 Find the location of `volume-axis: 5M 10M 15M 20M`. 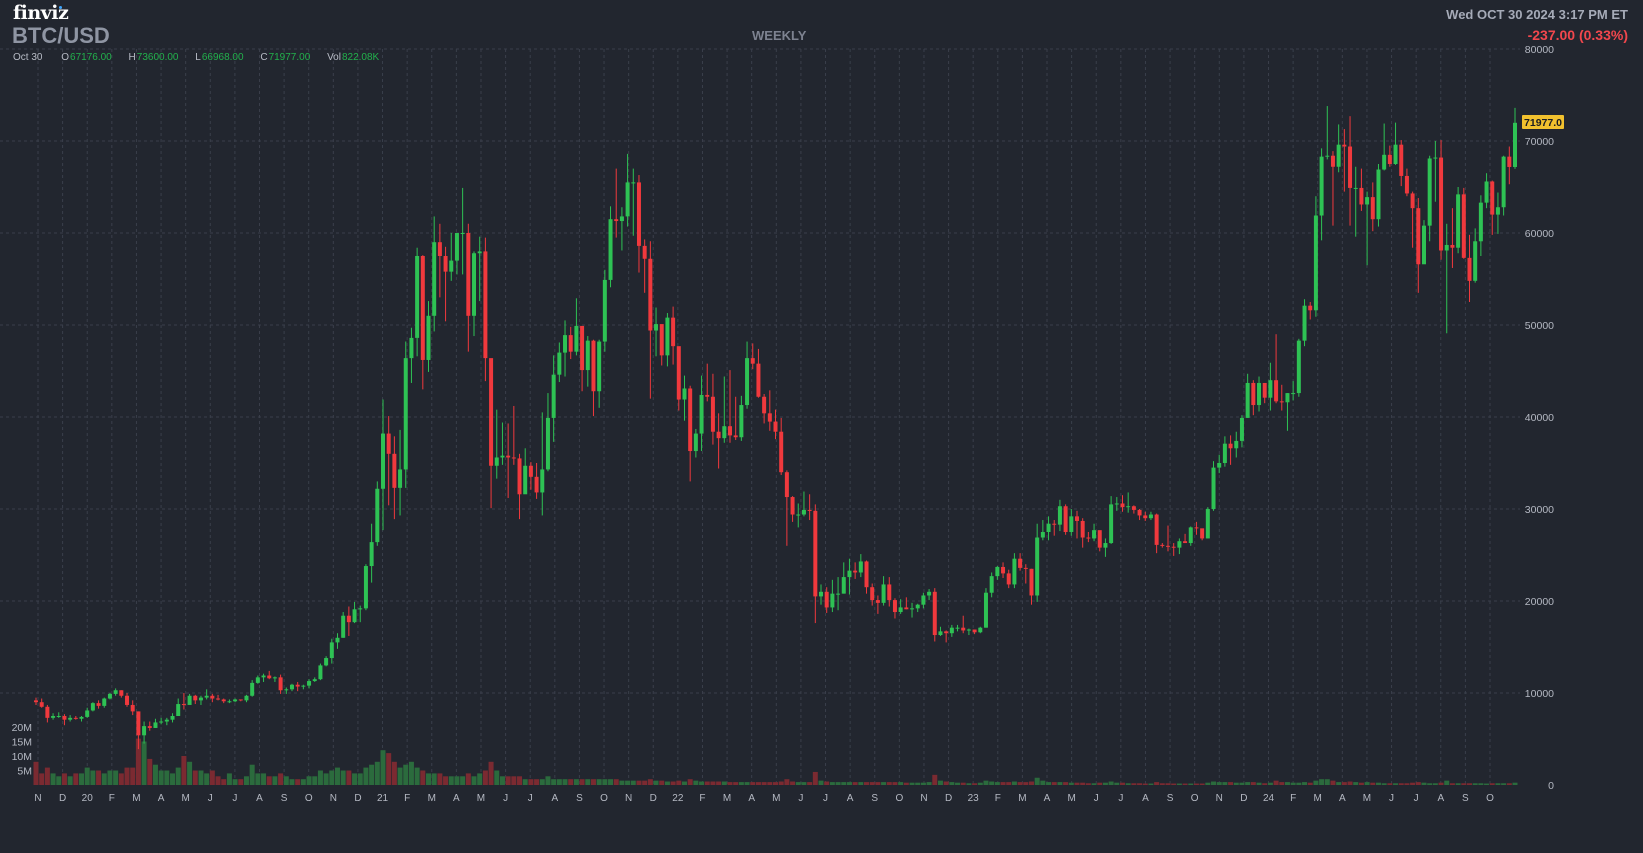

volume-axis: 5M 10M 15M 20M is located at coordinates (22, 750).